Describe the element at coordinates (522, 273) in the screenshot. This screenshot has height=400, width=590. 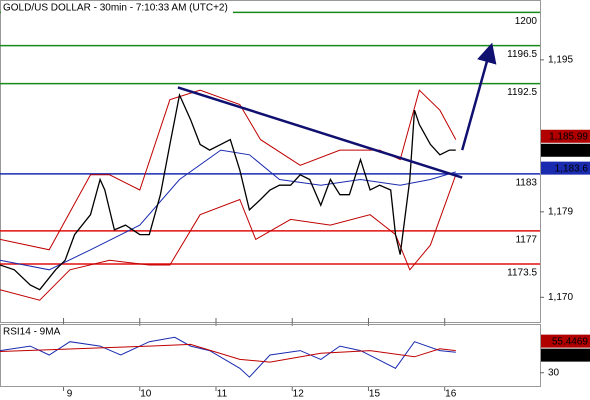
I see `level-label: 1173.5` at that location.